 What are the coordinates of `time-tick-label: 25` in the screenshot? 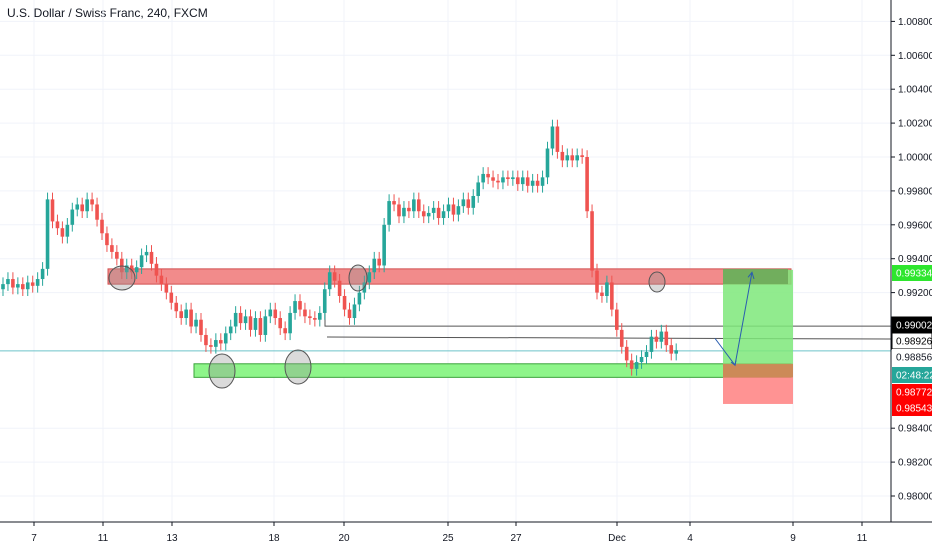 It's located at (448, 538).